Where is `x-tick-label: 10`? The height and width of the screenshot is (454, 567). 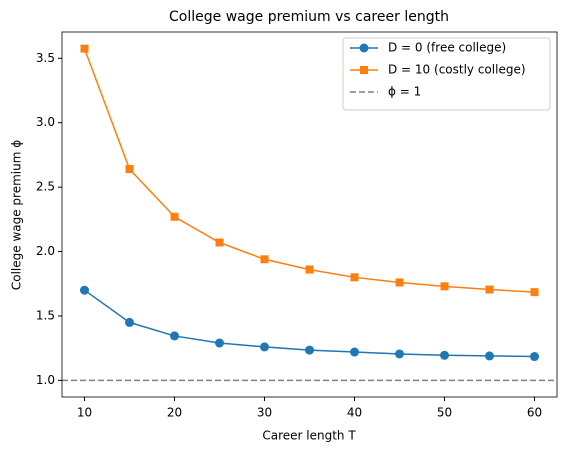 x-tick-label: 10 is located at coordinates (84, 413).